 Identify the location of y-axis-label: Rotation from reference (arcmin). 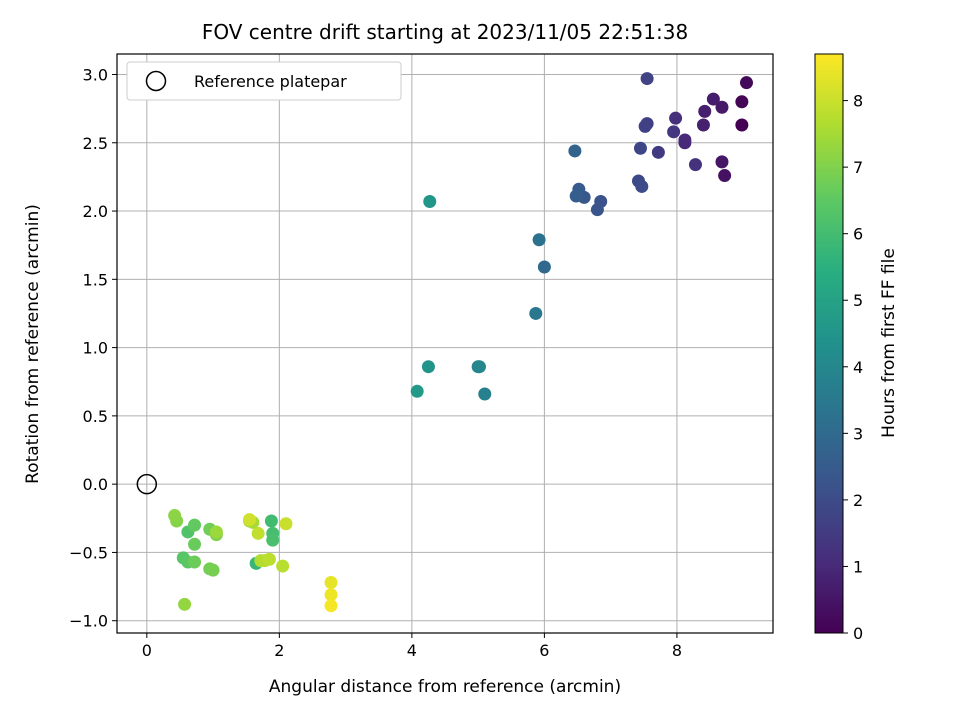
(33, 344).